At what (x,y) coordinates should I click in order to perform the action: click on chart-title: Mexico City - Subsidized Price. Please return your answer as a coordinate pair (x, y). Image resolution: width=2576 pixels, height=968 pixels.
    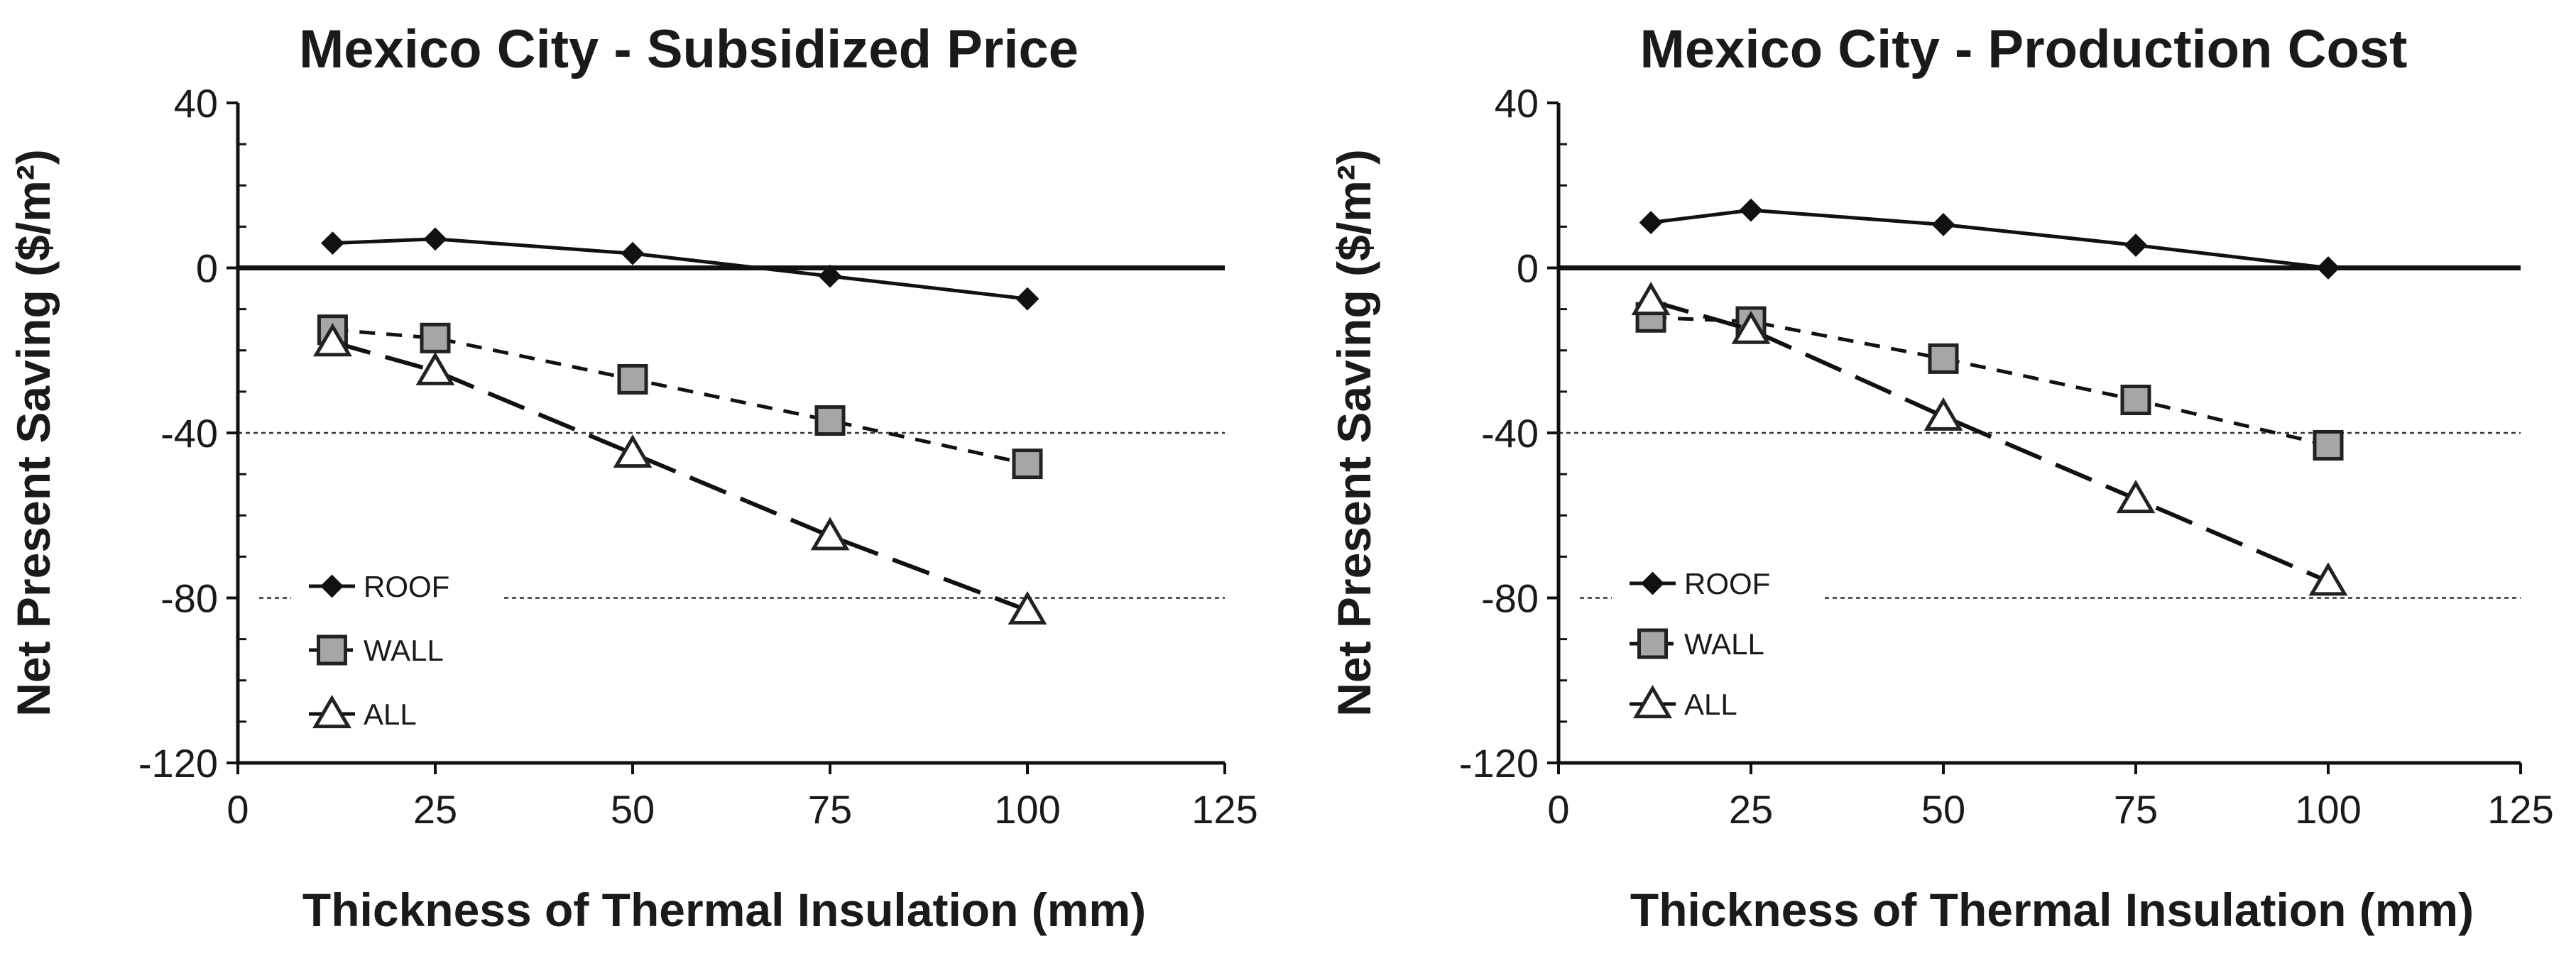
    Looking at the image, I should click on (689, 49).